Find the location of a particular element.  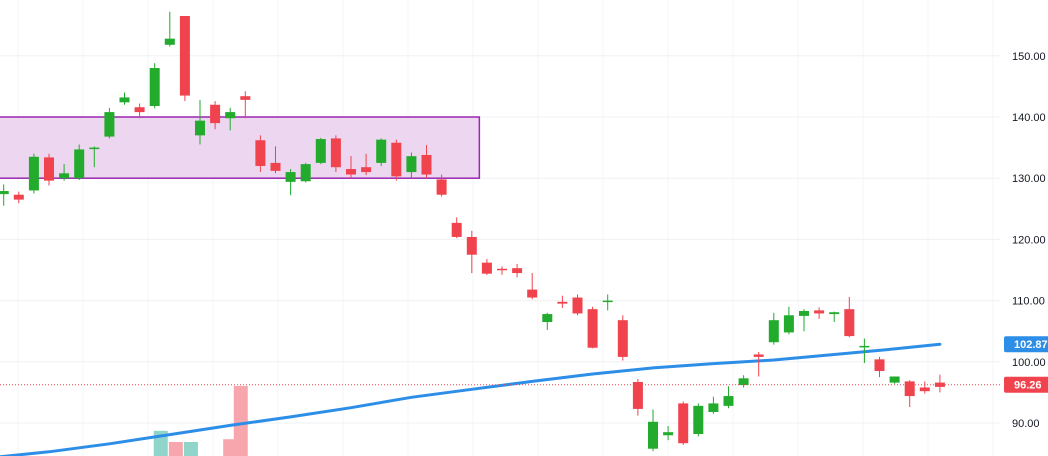

y-tick-label: 90.00 is located at coordinates (1026, 424).